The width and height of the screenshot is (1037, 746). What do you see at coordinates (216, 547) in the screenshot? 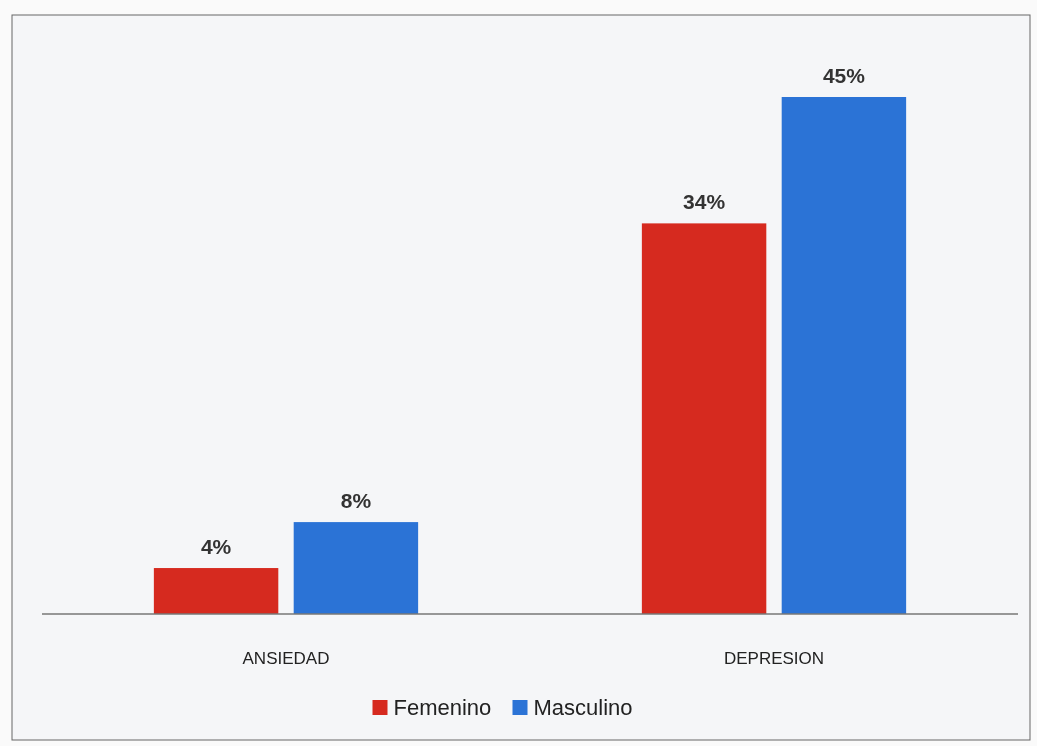
I see `data-label: 4%` at bounding box center [216, 547].